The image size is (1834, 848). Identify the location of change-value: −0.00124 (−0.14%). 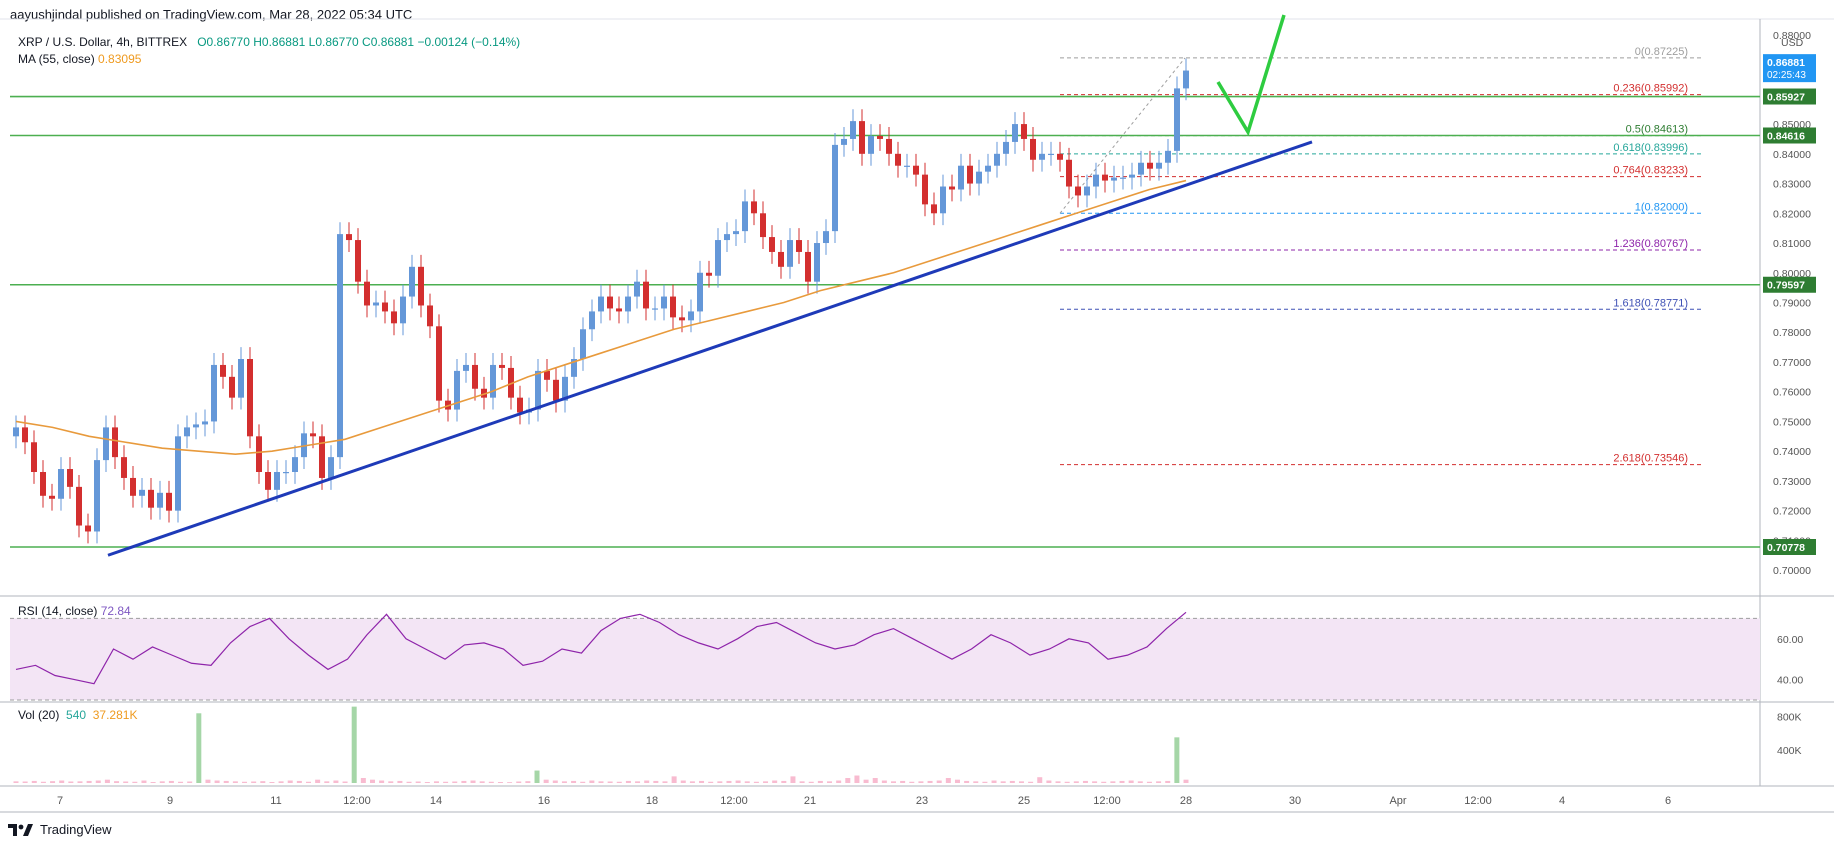
(469, 42).